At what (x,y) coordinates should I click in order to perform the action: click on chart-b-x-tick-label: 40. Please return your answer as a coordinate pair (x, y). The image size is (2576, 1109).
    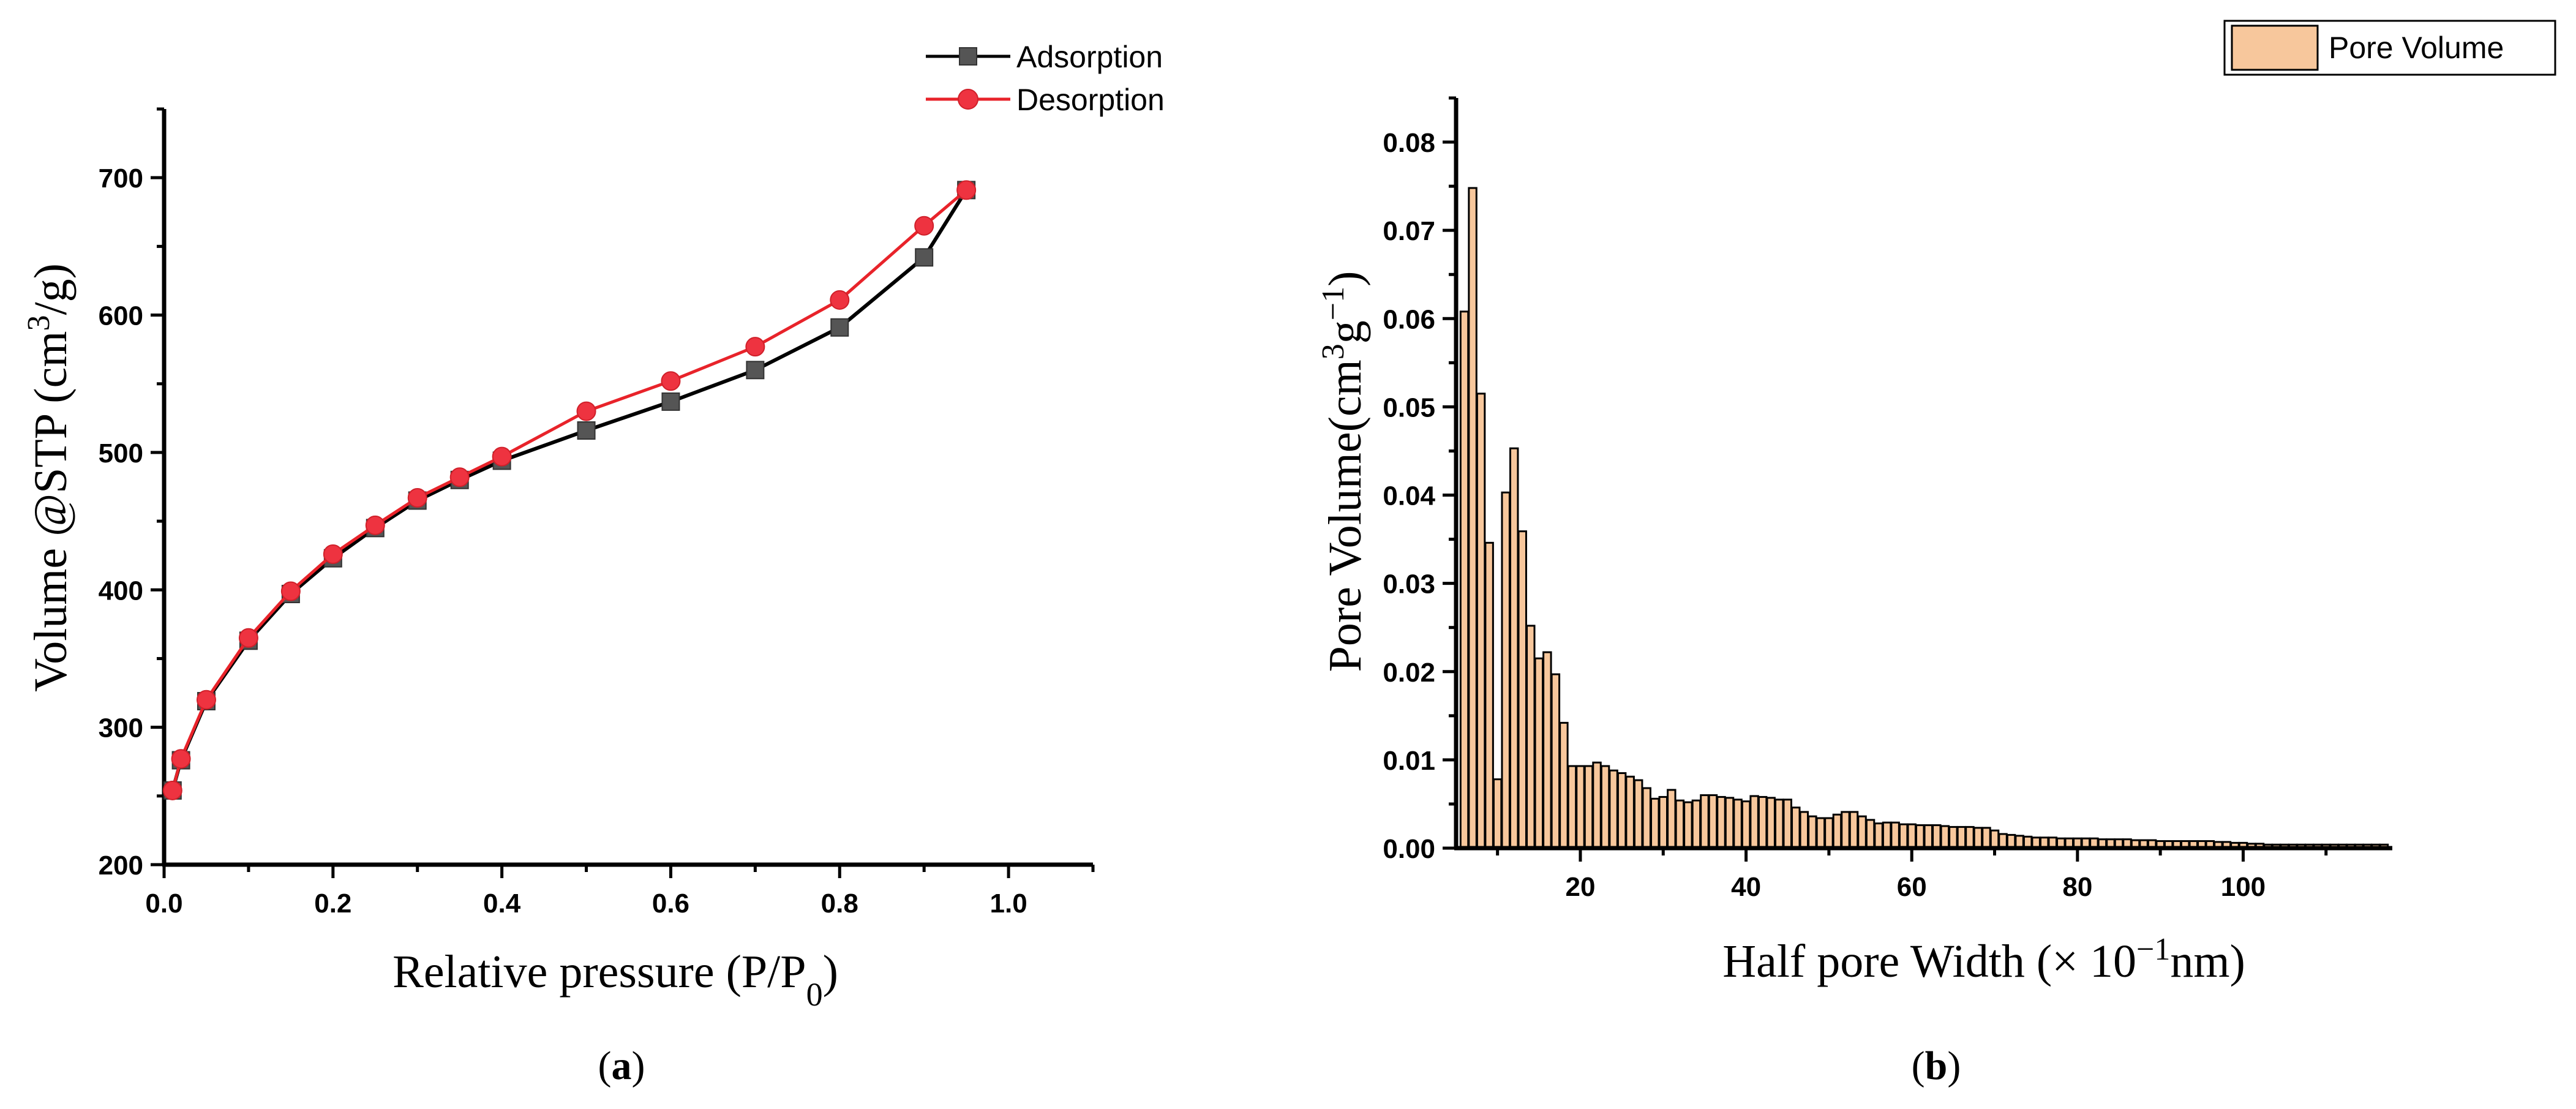
    Looking at the image, I should click on (1746, 887).